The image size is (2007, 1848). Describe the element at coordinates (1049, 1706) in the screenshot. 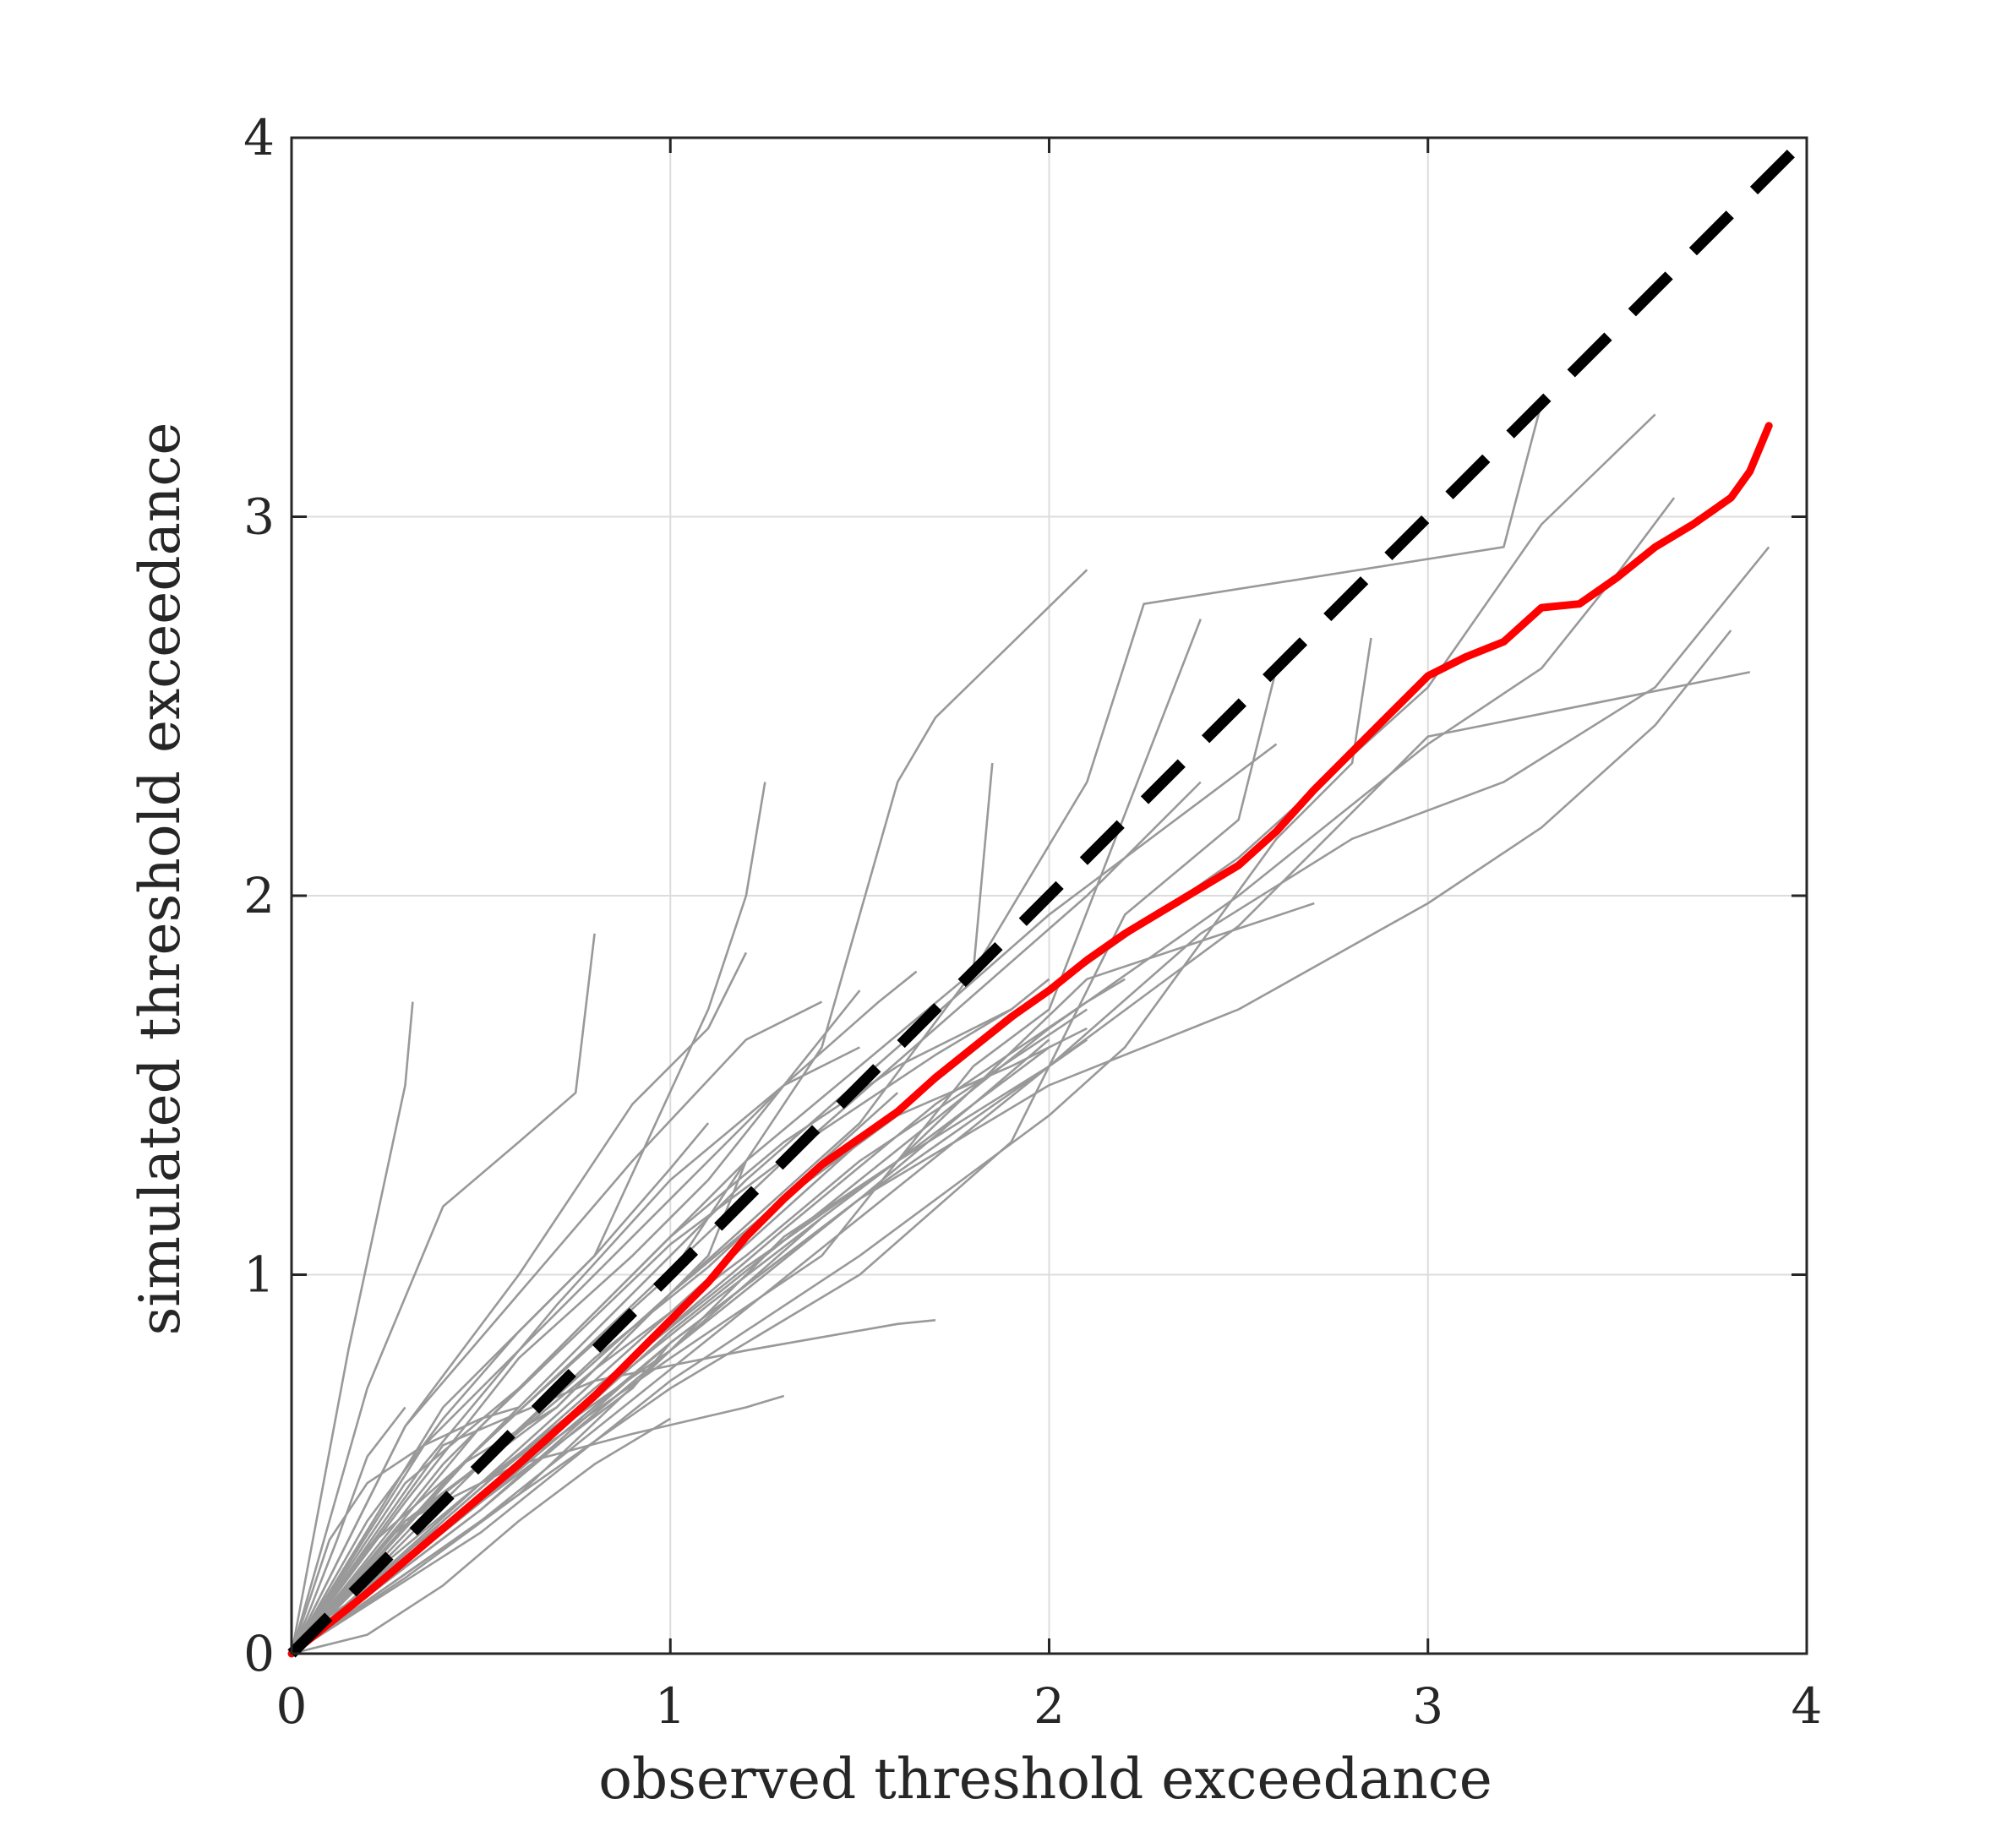

I see `x-tick-label-2: 2` at that location.